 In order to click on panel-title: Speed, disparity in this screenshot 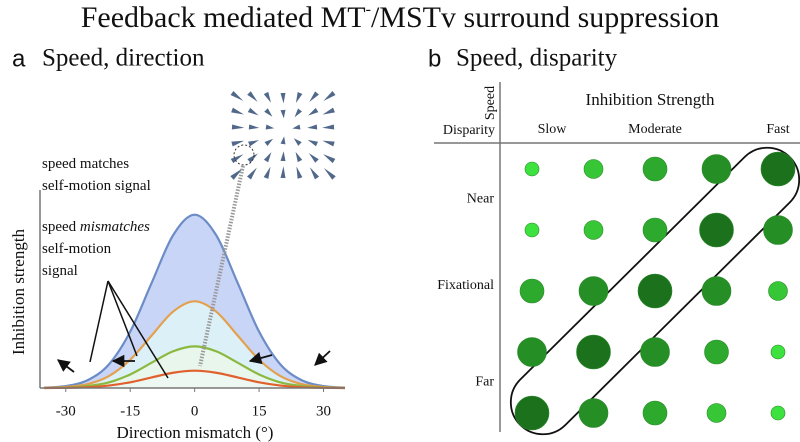, I will do `click(537, 58)`.